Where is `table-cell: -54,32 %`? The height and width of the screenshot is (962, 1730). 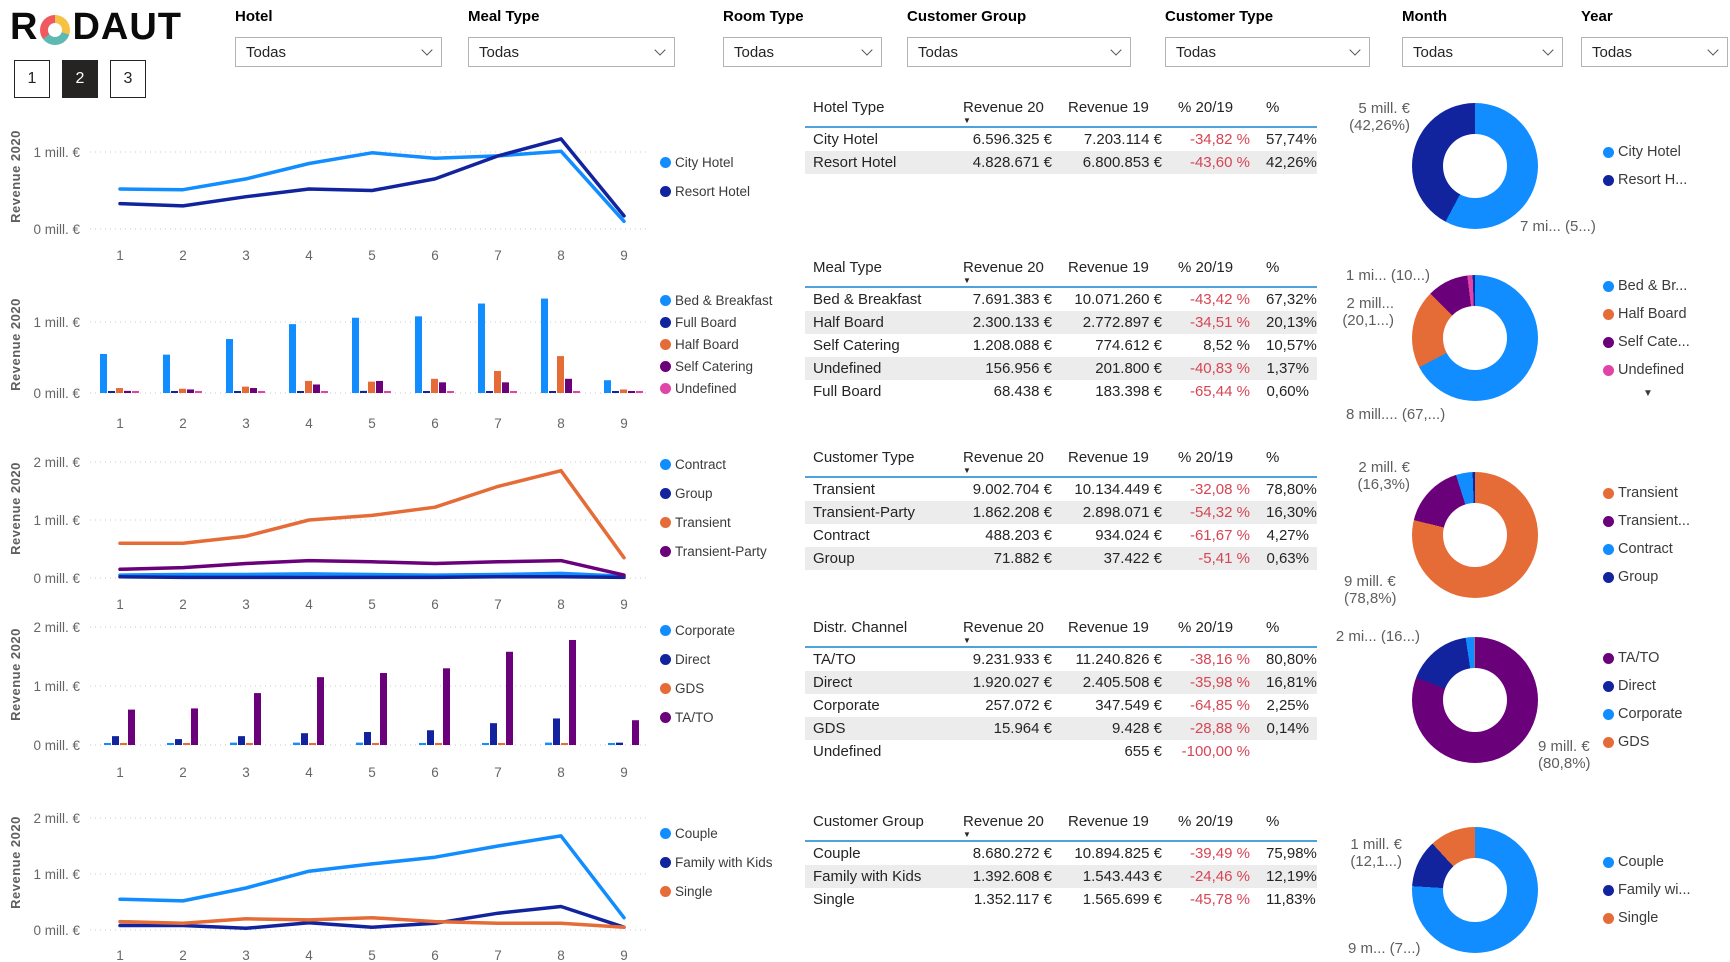
table-cell: -54,32 % is located at coordinates (1219, 512).